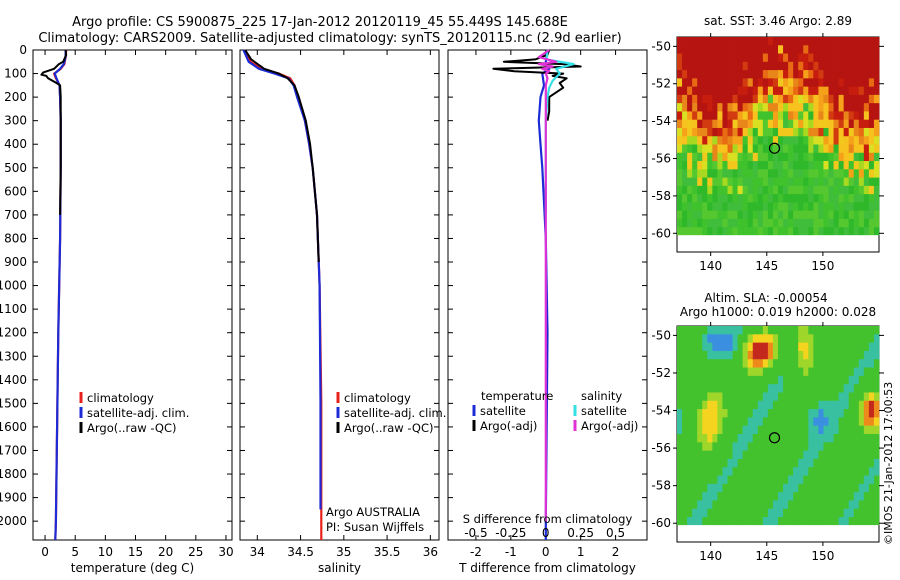 This screenshot has width=900, height=580. I want to click on x-tick-label: 34.5, so click(300, 552).